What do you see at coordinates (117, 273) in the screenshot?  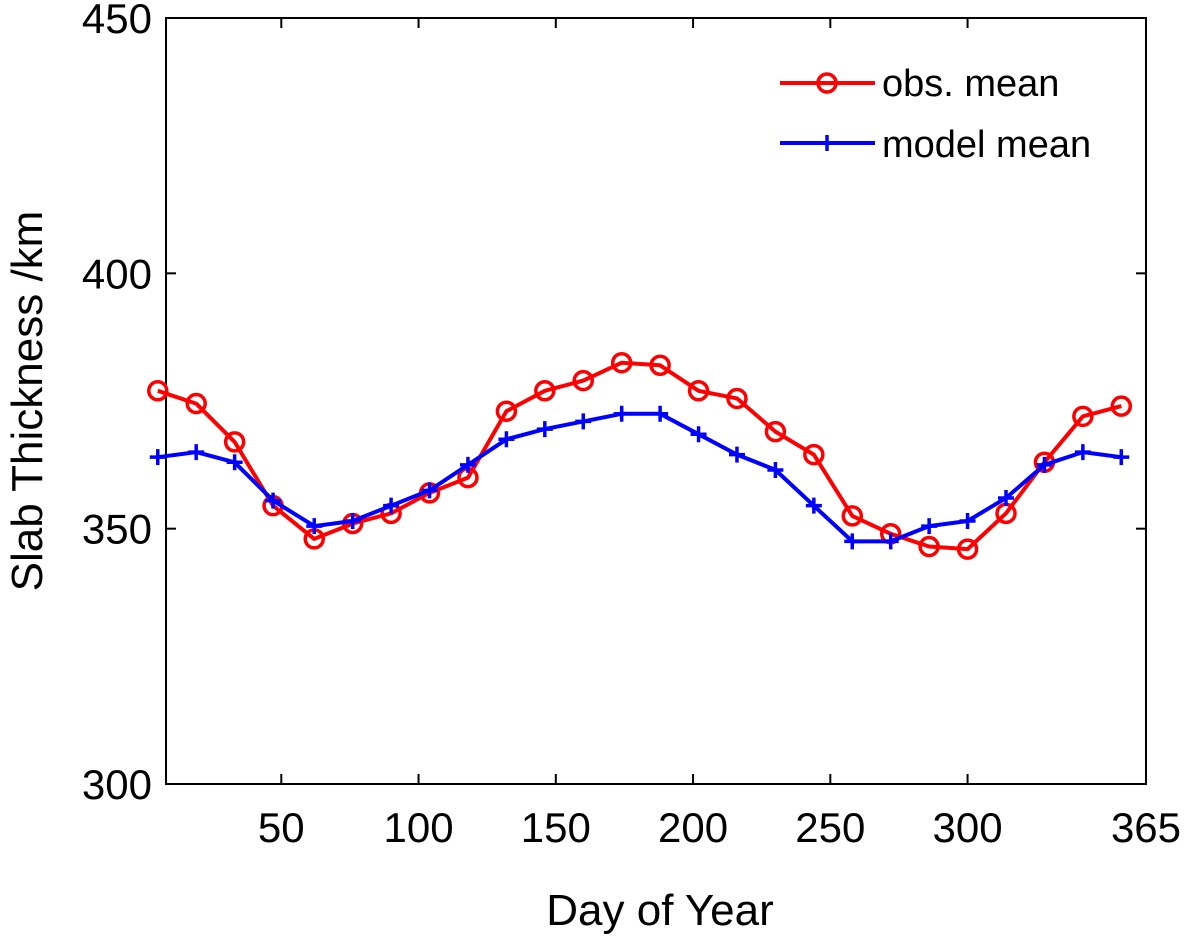 I see `y-tick-label: 400` at bounding box center [117, 273].